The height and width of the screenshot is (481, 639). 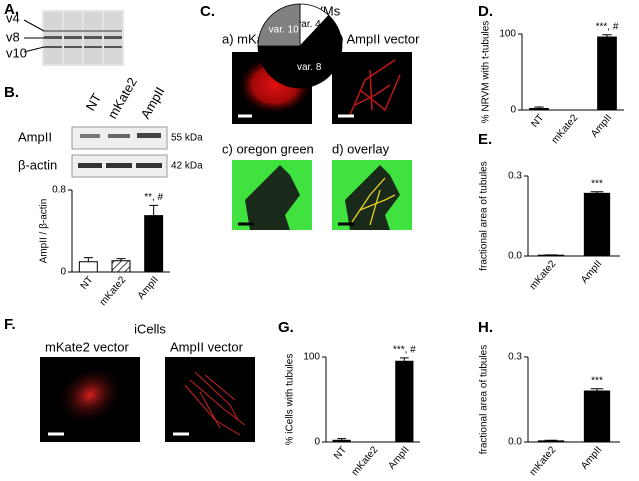 What do you see at coordinates (119, 152) in the screenshot?
I see `blot-b` at bounding box center [119, 152].